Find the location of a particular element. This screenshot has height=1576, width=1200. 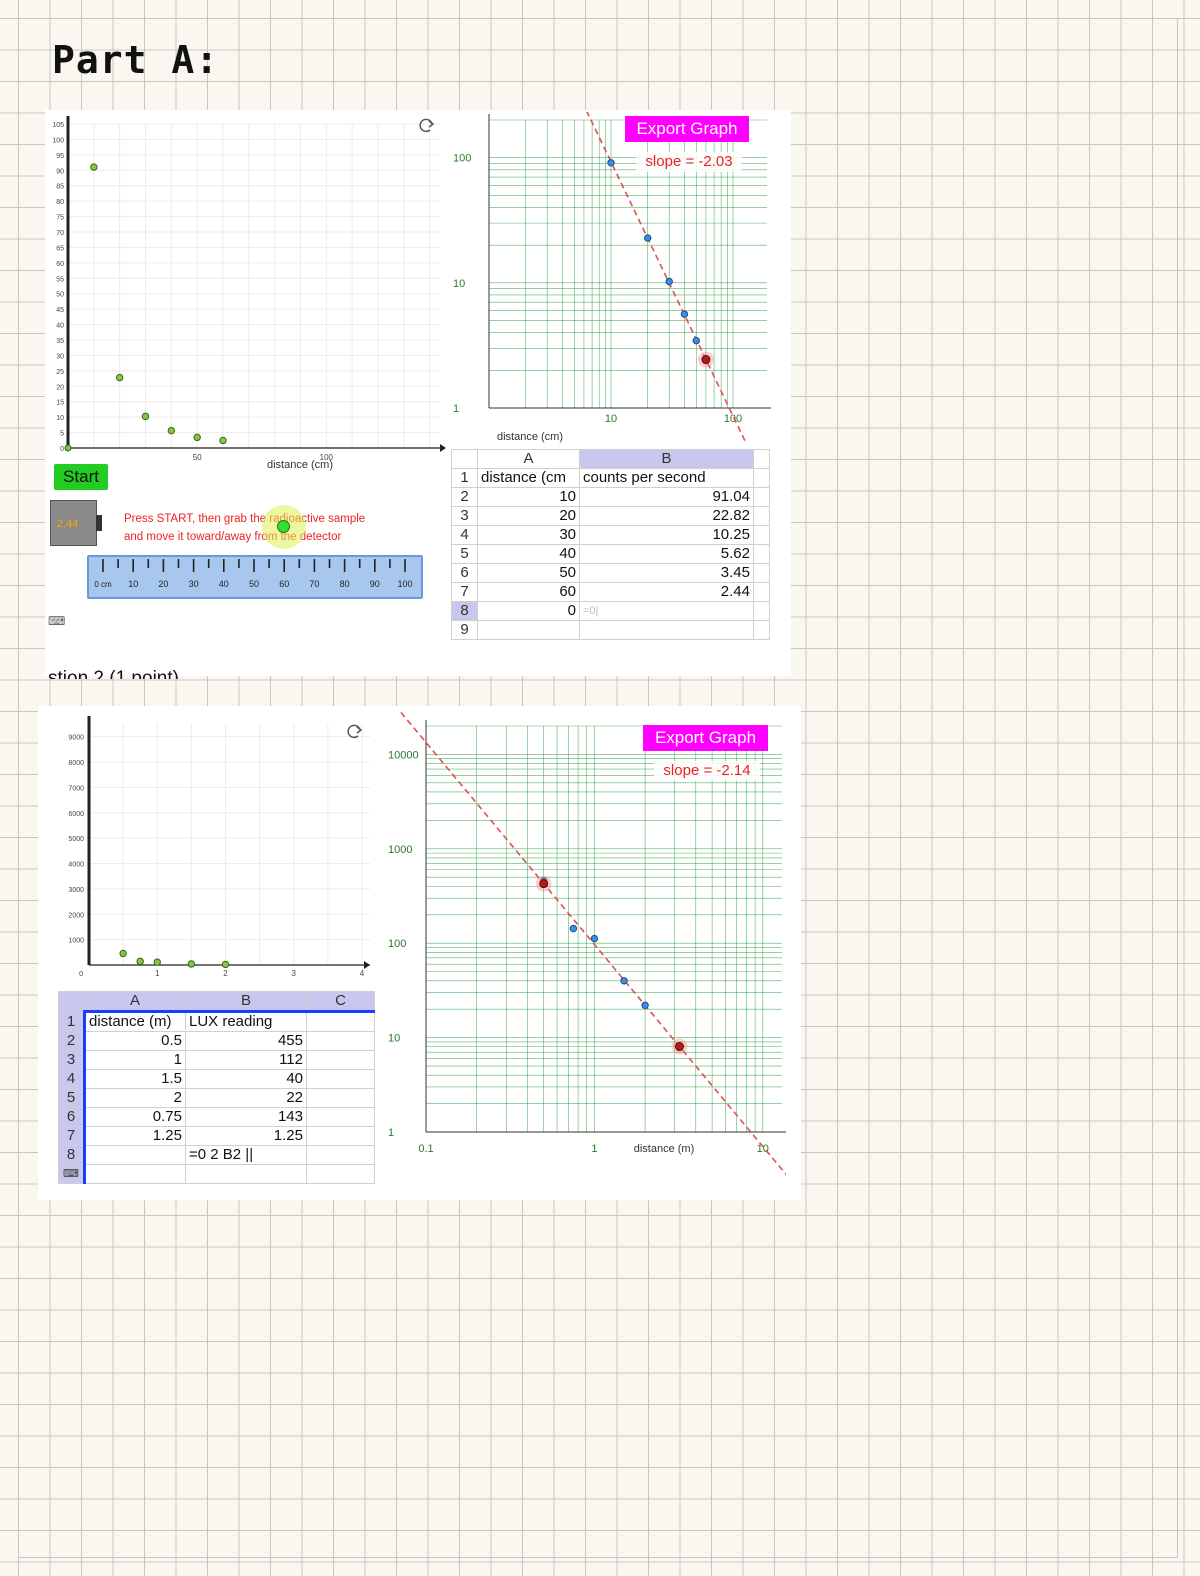

fit-line is located at coordinates (592, 944).